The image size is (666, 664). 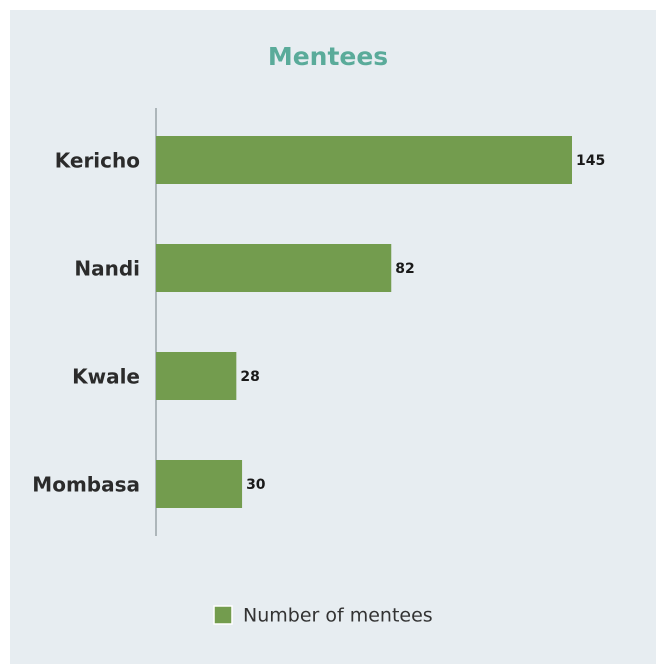 What do you see at coordinates (404, 269) in the screenshot?
I see `data-label: 82` at bounding box center [404, 269].